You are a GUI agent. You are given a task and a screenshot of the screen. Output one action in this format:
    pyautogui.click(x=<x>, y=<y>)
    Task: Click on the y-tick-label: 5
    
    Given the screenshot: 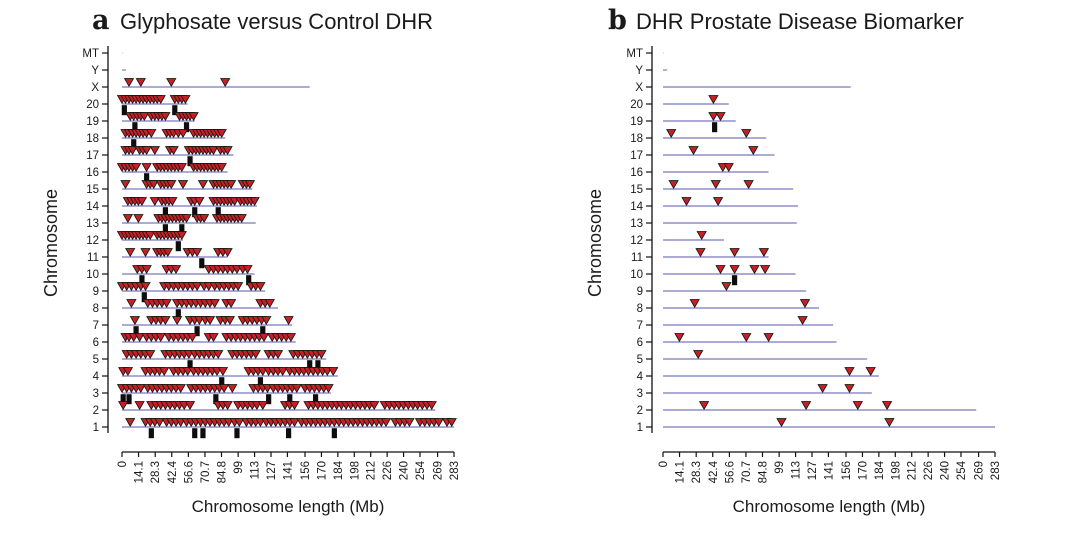 What is the action you would take?
    pyautogui.click(x=640, y=360)
    